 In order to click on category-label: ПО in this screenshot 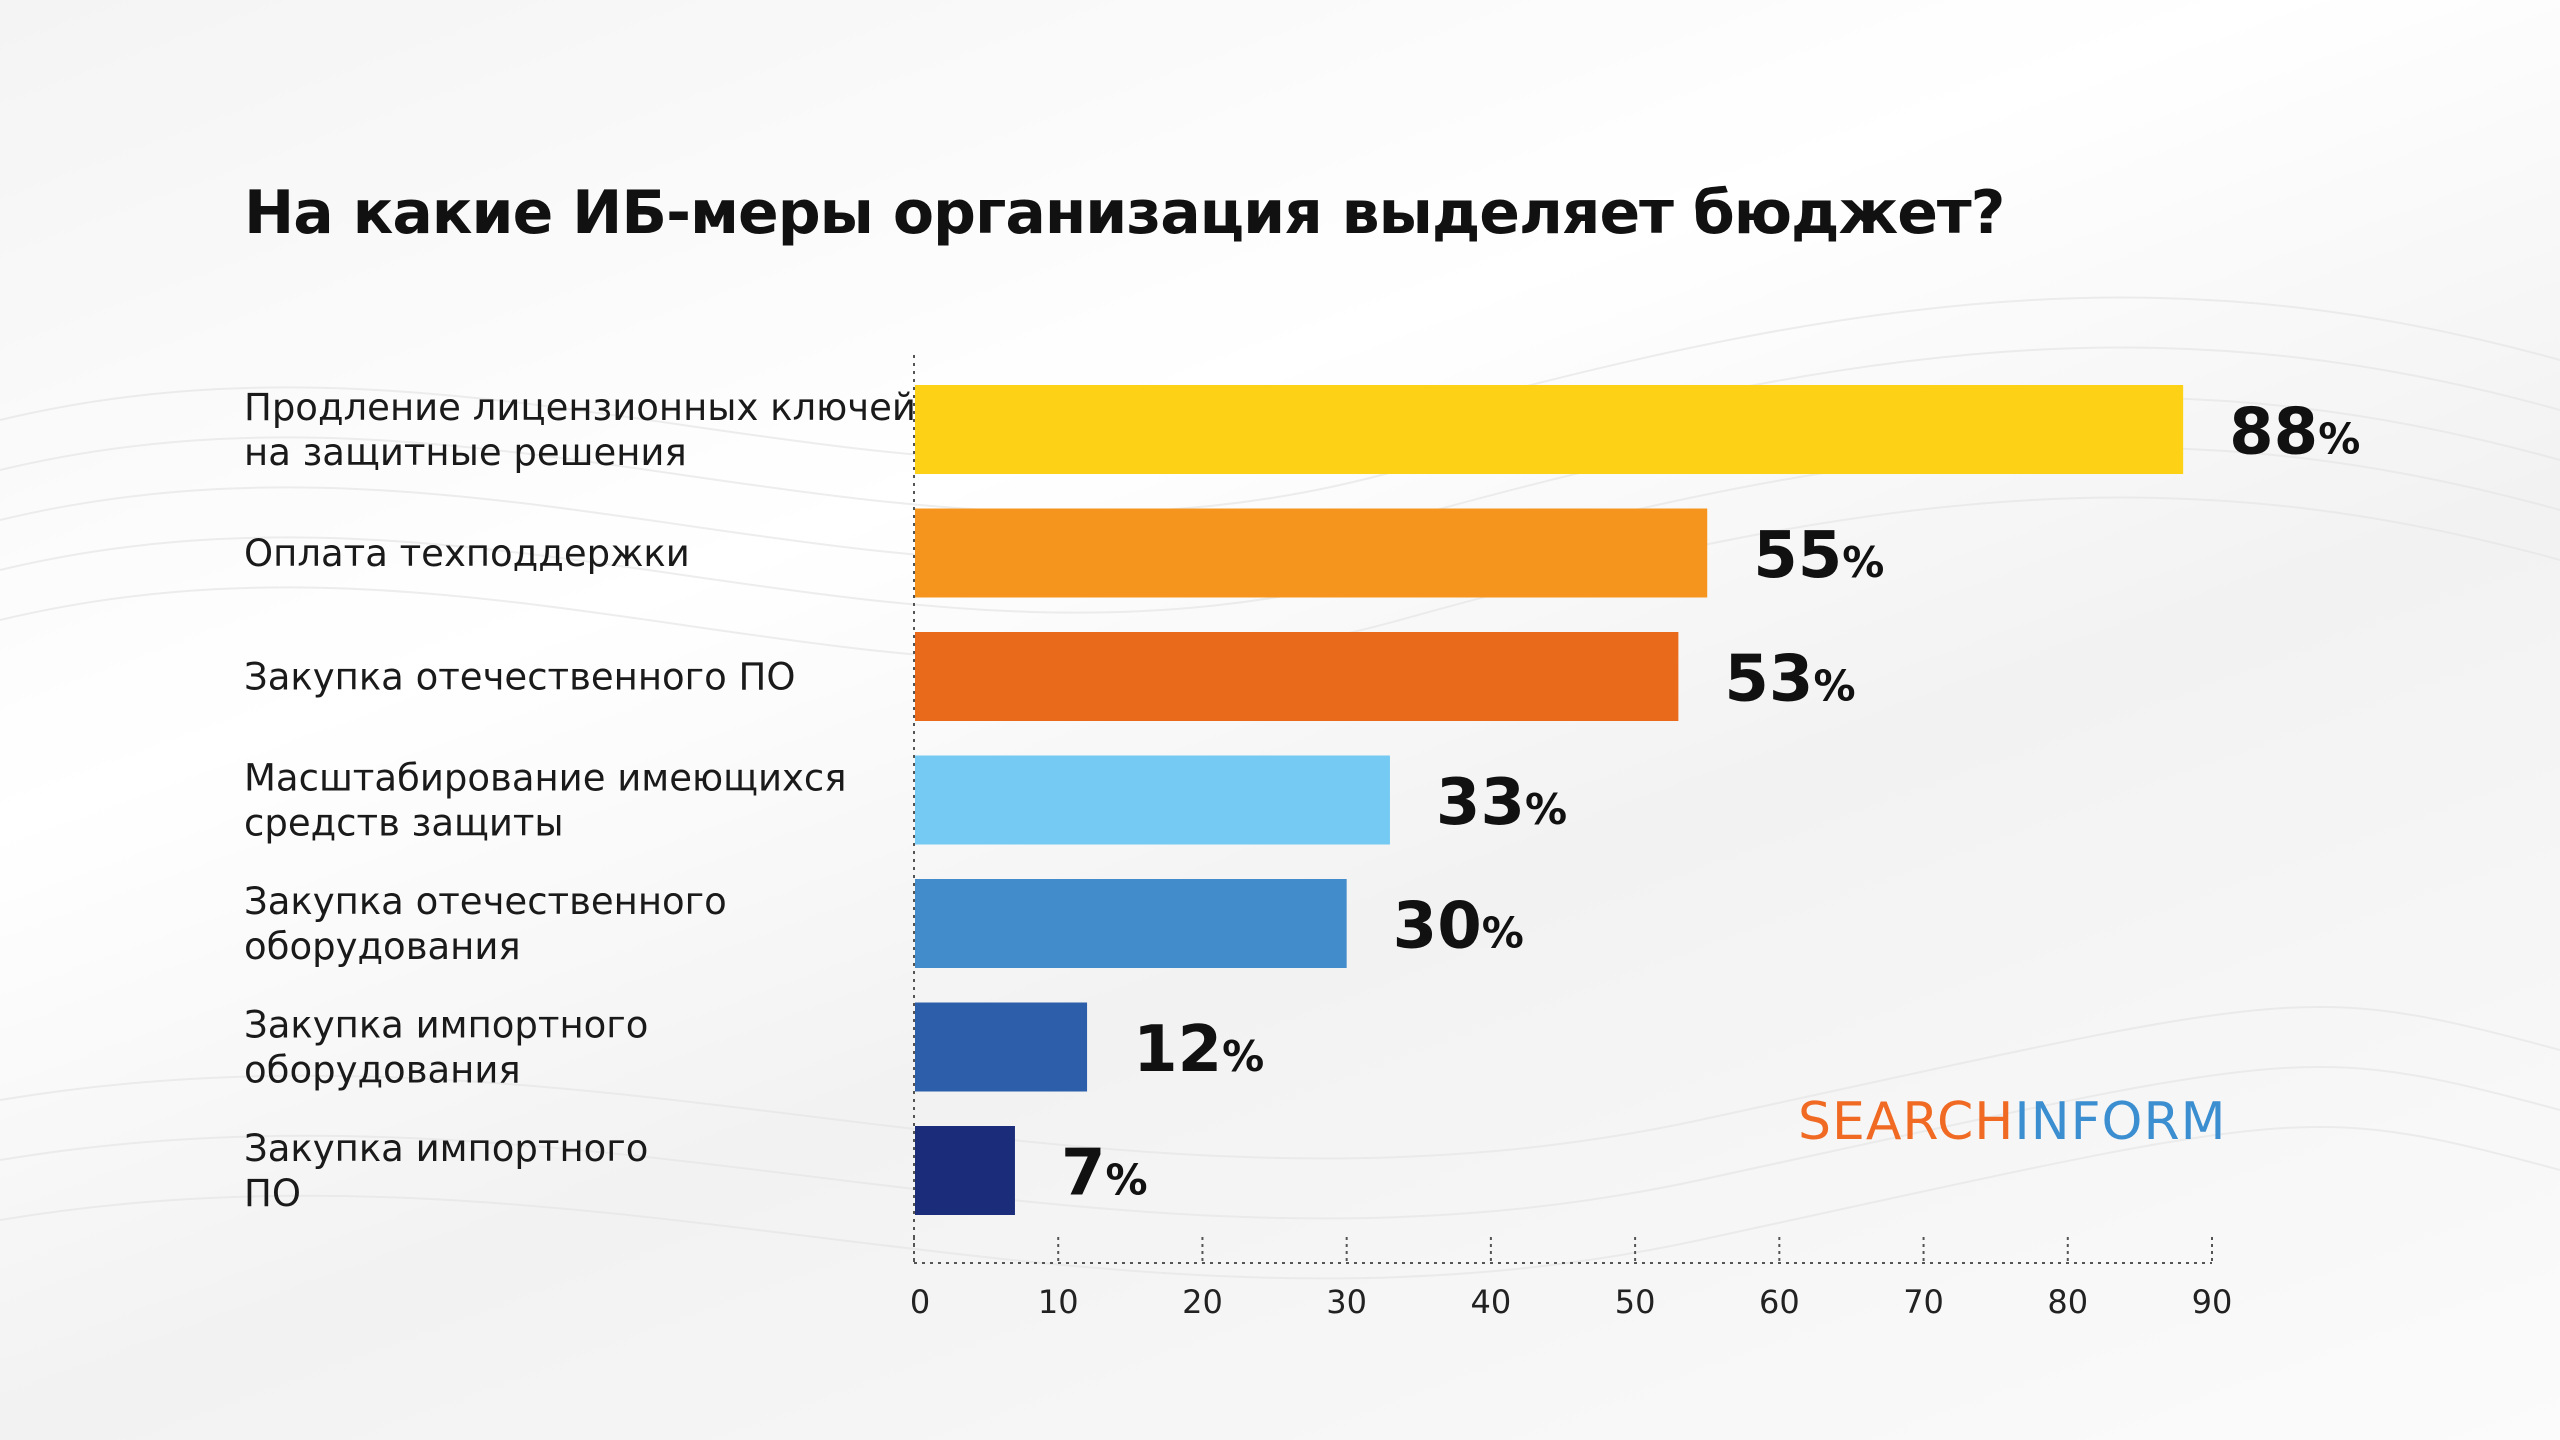, I will do `click(272, 1193)`.